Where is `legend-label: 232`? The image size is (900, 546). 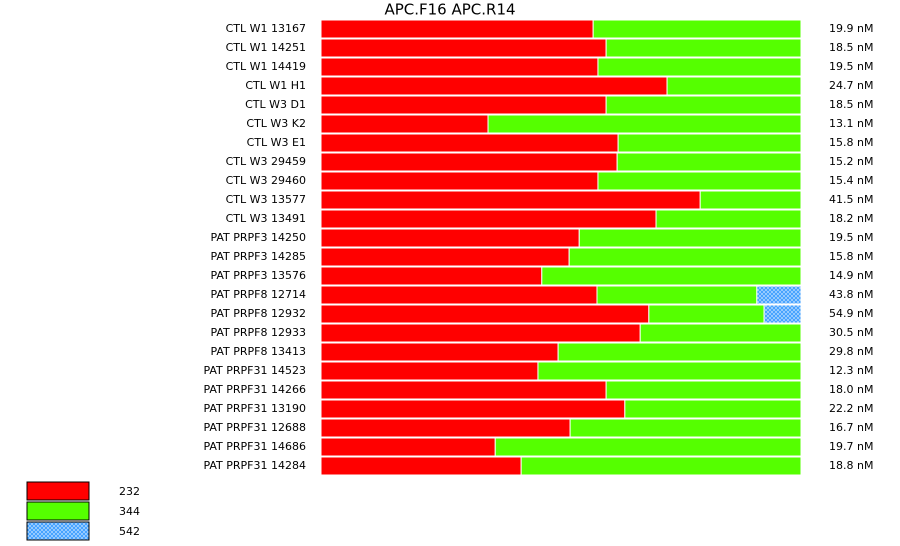
legend-label: 232 is located at coordinates (129, 491).